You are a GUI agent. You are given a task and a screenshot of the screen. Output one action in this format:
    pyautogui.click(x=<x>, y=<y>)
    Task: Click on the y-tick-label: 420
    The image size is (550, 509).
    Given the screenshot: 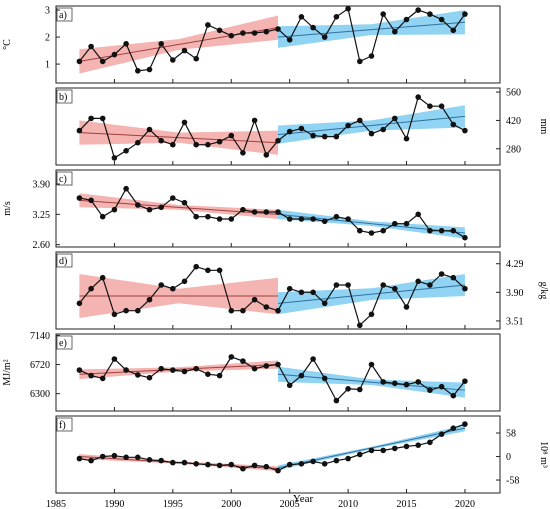 What is the action you would take?
    pyautogui.click(x=513, y=121)
    